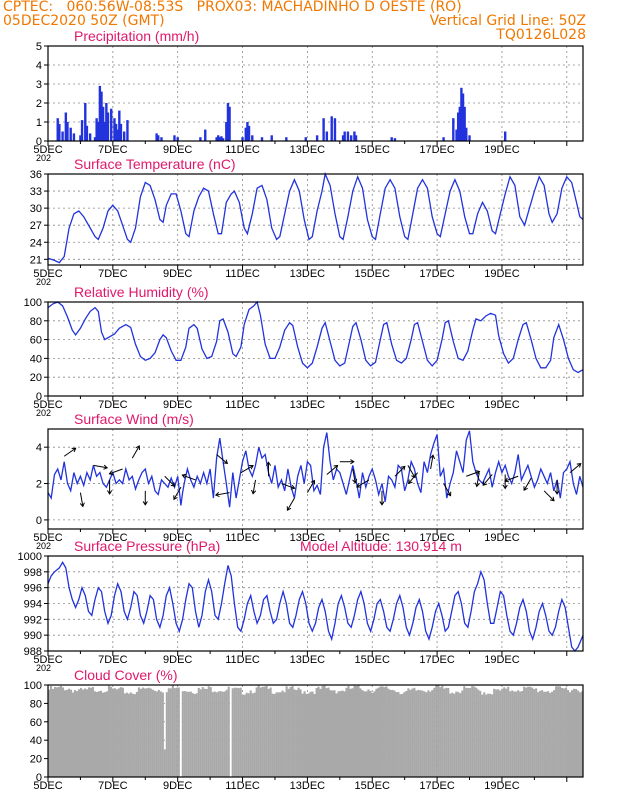 The width and height of the screenshot is (618, 800). Describe the element at coordinates (502, 274) in the screenshot. I see `x-tick-label: 19DEC` at that location.